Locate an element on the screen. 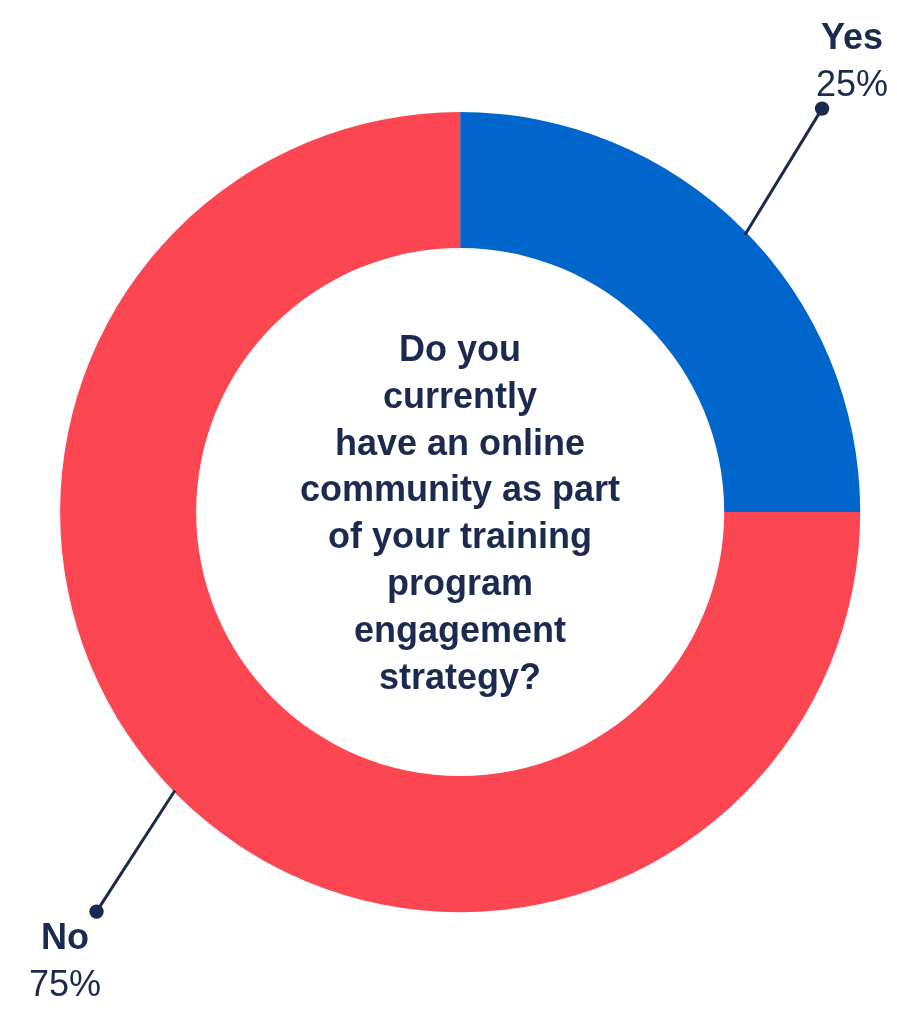 The width and height of the screenshot is (897, 1016). data-label: 25% is located at coordinates (852, 83).